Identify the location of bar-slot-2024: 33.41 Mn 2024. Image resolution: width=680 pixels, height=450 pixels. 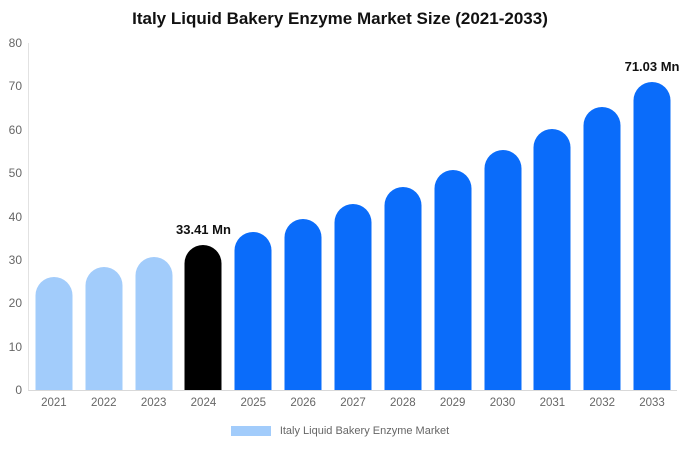
(203, 226).